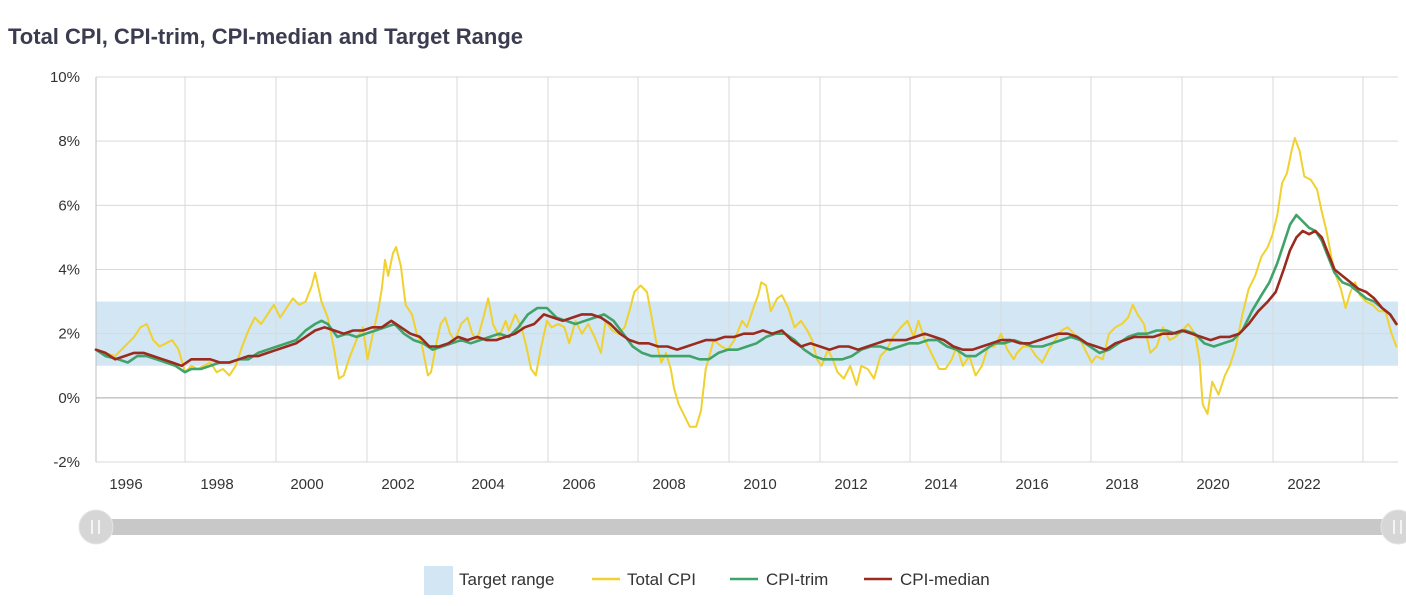 This screenshot has height=606, width=1406. What do you see at coordinates (1212, 484) in the screenshot?
I see `x-tick-label: 2020` at bounding box center [1212, 484].